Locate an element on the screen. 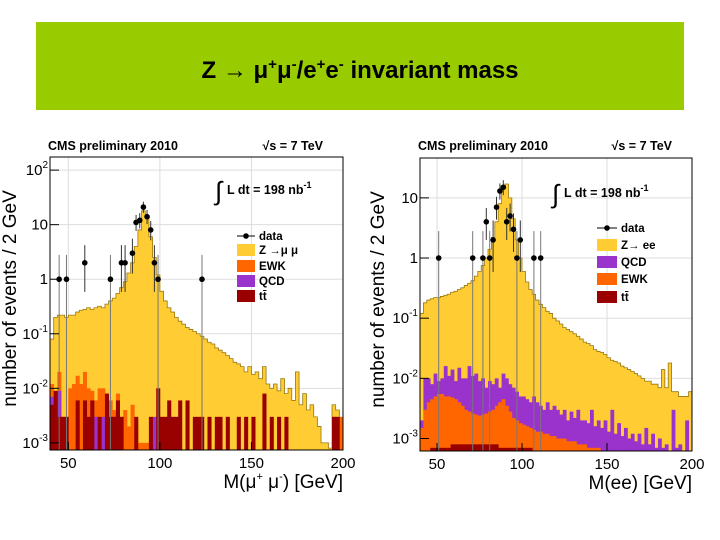 This screenshot has height=540, width=720. x-label-mid: μ is located at coordinates (271, 482).